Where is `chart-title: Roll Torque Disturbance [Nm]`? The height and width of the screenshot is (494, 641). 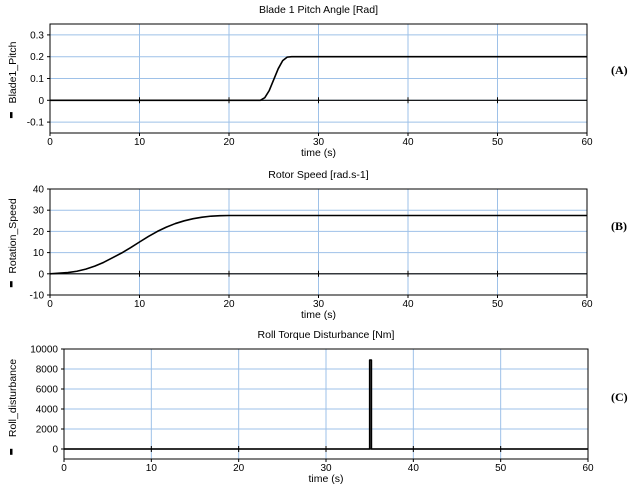 chart-title: Roll Torque Disturbance [Nm] is located at coordinates (326, 335).